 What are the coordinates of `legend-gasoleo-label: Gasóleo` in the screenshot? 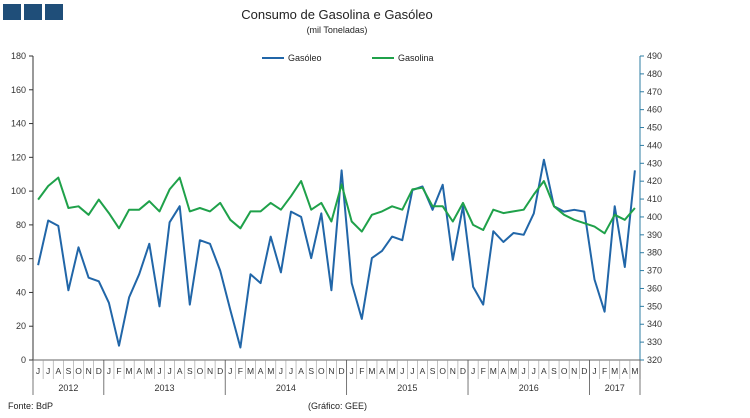 It's located at (305, 58).